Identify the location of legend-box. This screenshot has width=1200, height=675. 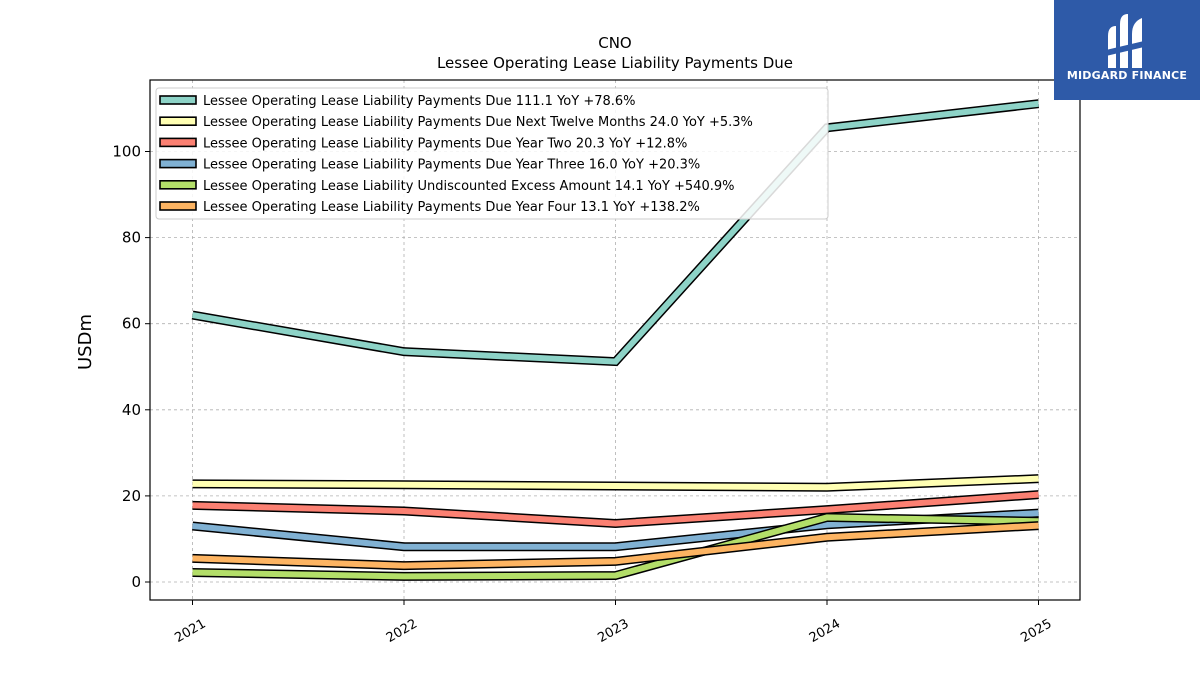
(492, 153).